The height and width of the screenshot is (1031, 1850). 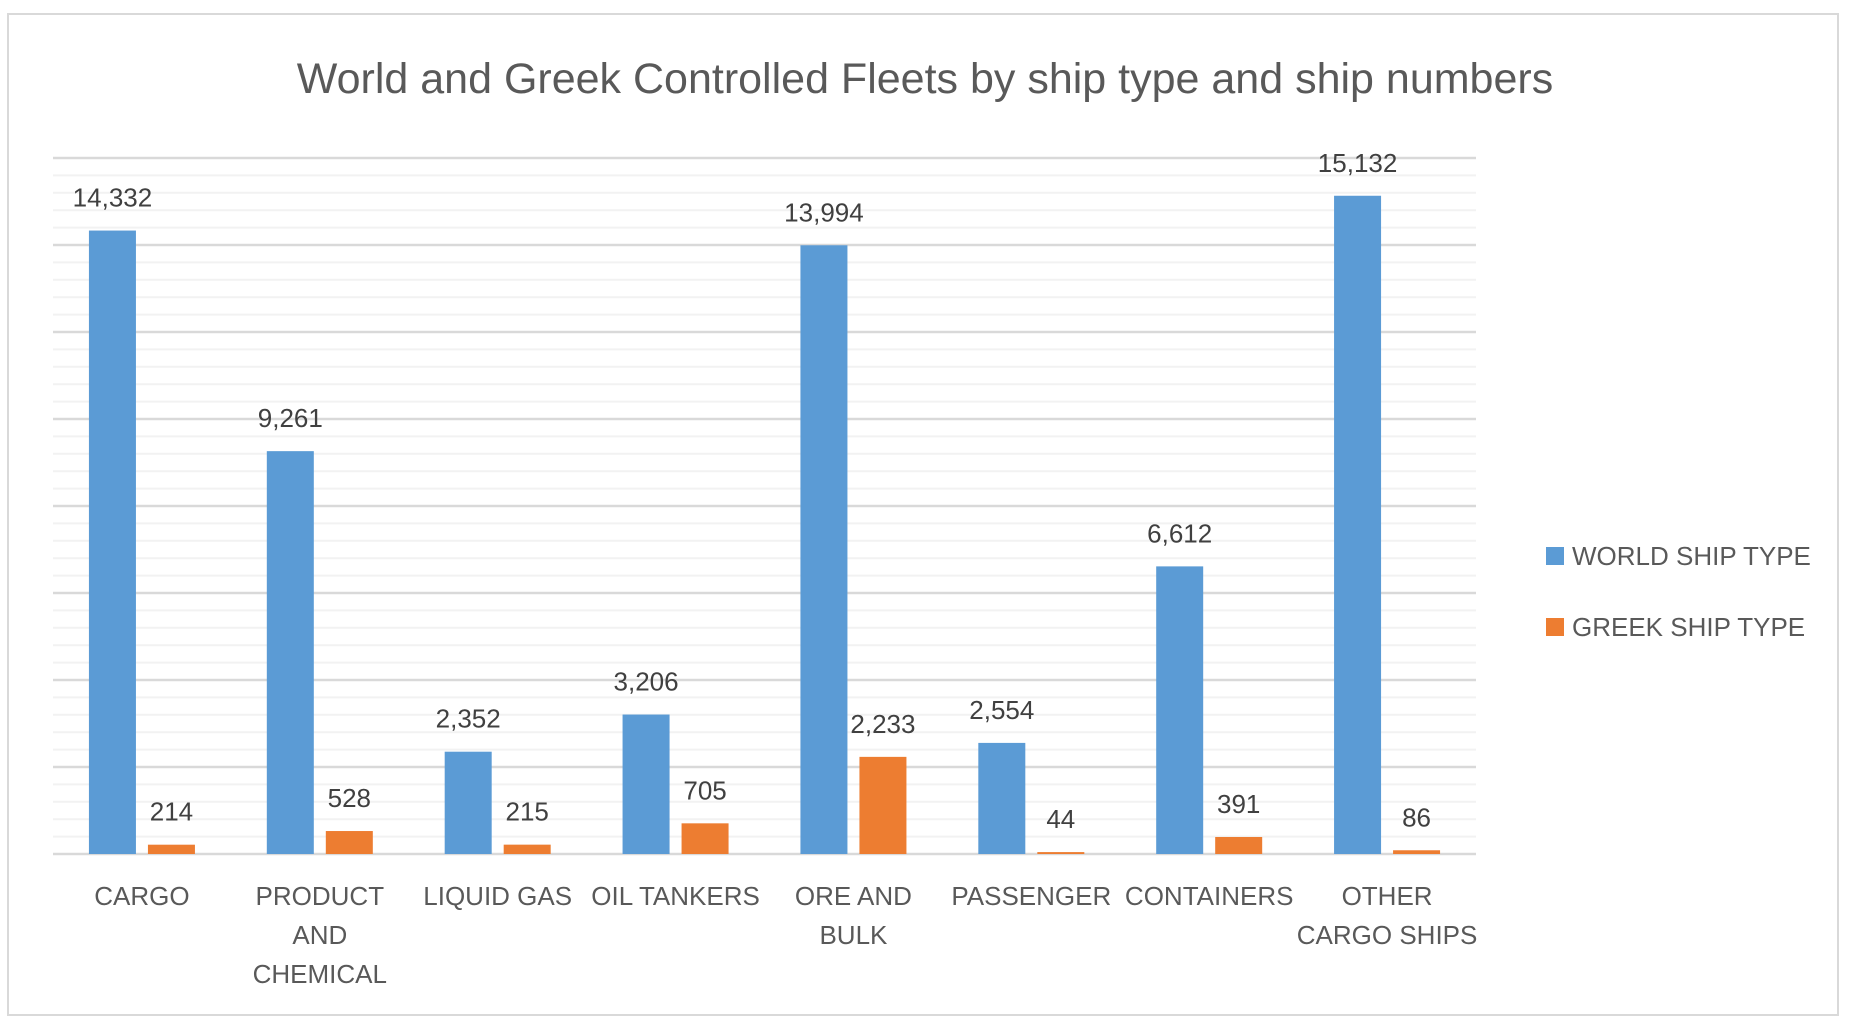 What do you see at coordinates (1691, 556) in the screenshot?
I see `legend-label-world: WORLD SHIP TYPE` at bounding box center [1691, 556].